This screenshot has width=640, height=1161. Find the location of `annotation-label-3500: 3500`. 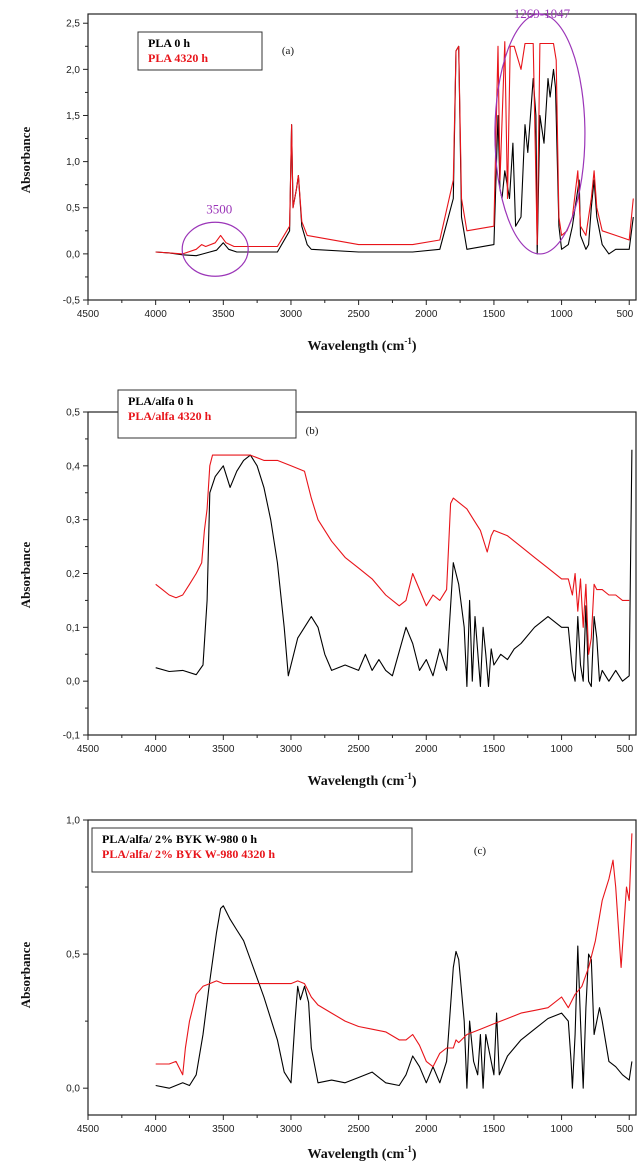

annotation-label-3500: 3500 is located at coordinates (219, 208).